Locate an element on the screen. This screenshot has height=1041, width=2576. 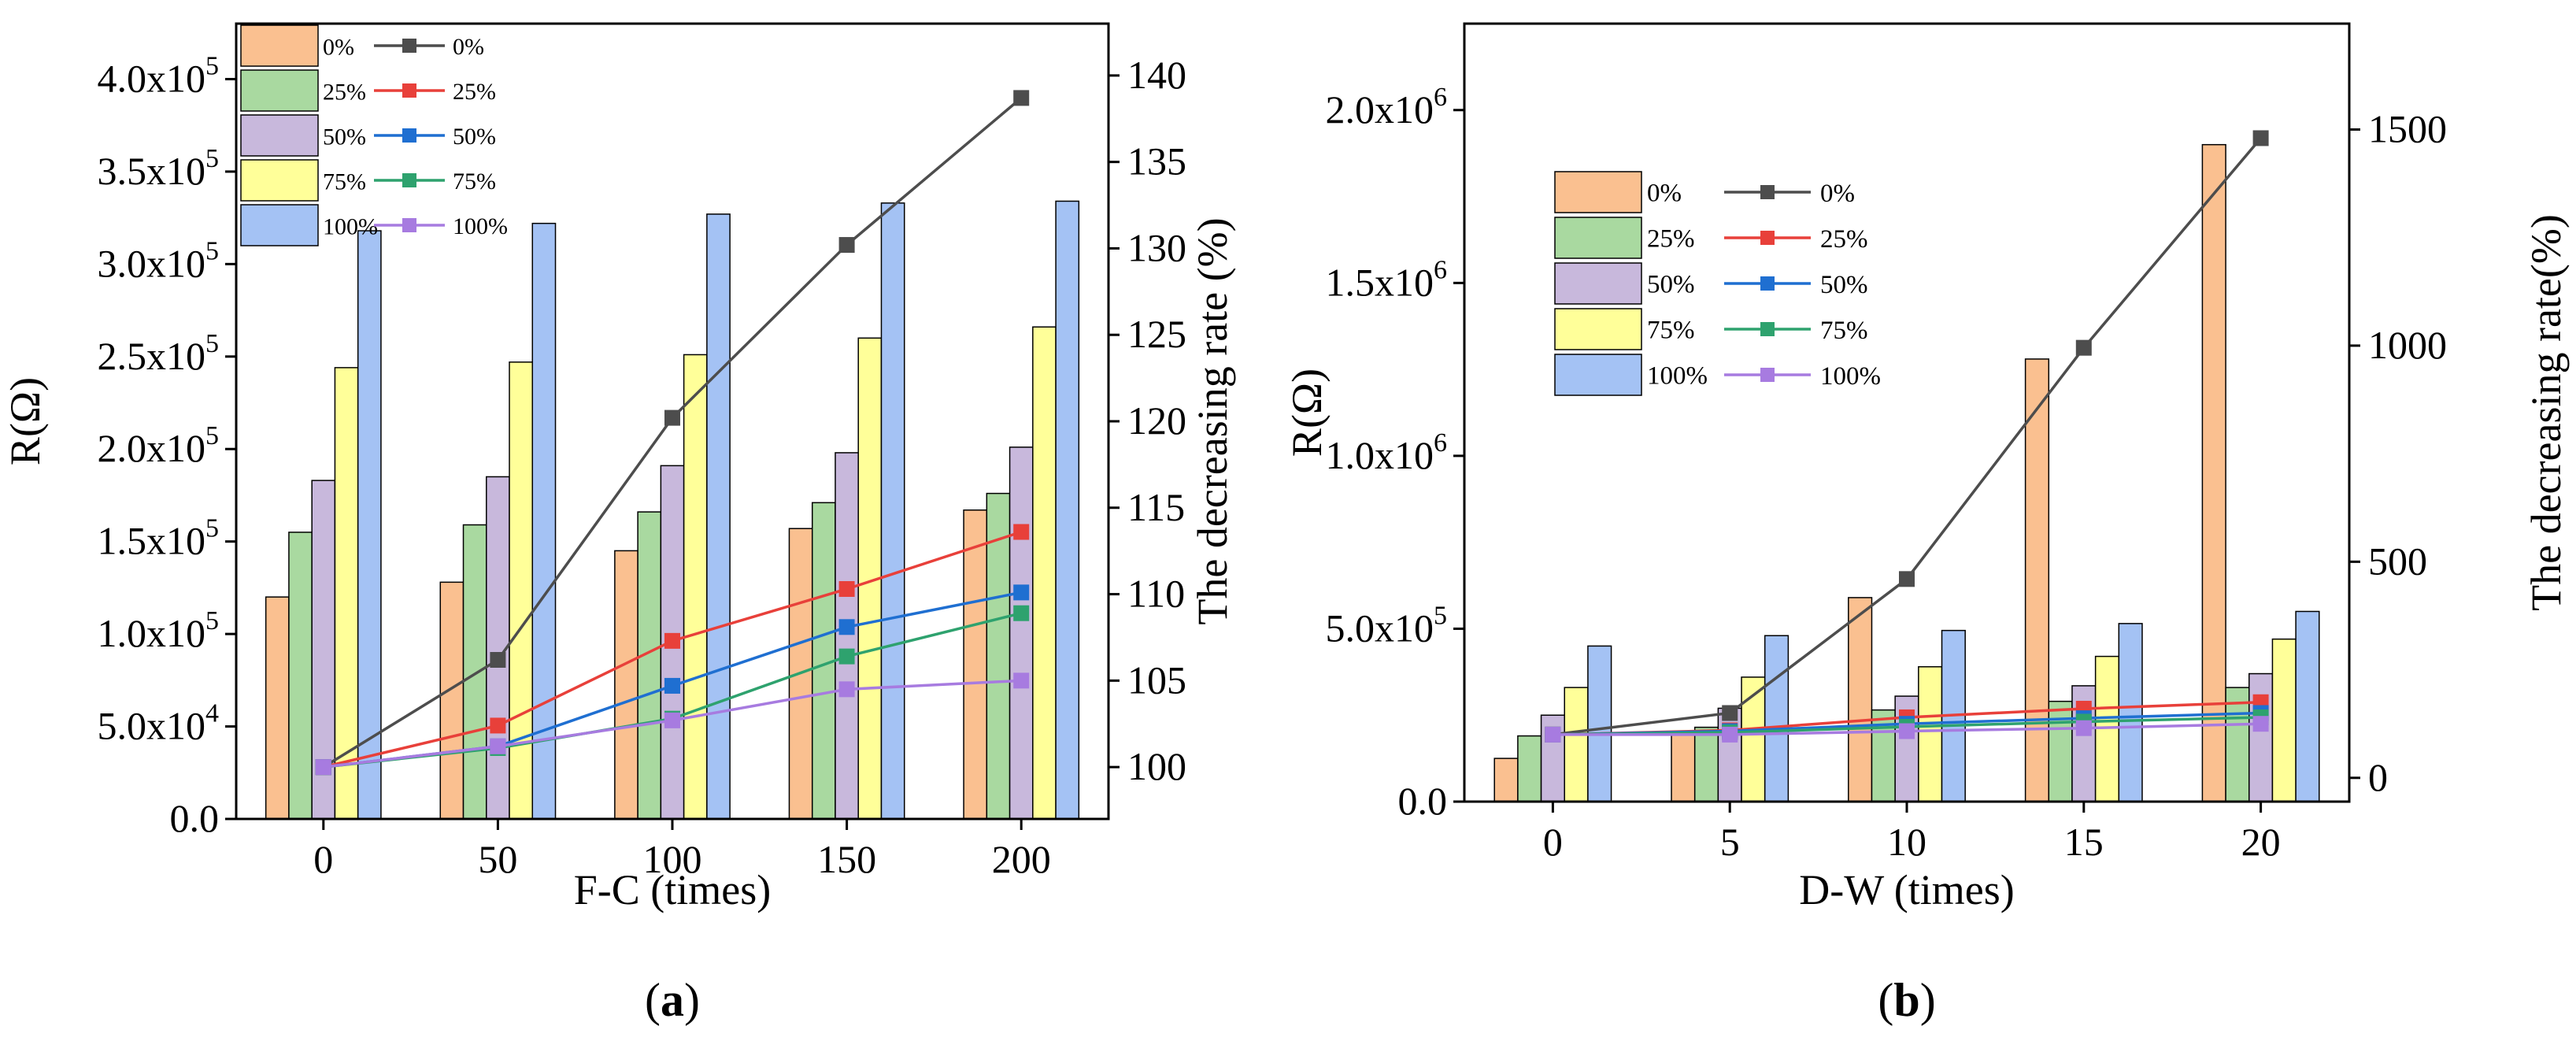
y2-tick-label: 140 is located at coordinates (1156, 75).